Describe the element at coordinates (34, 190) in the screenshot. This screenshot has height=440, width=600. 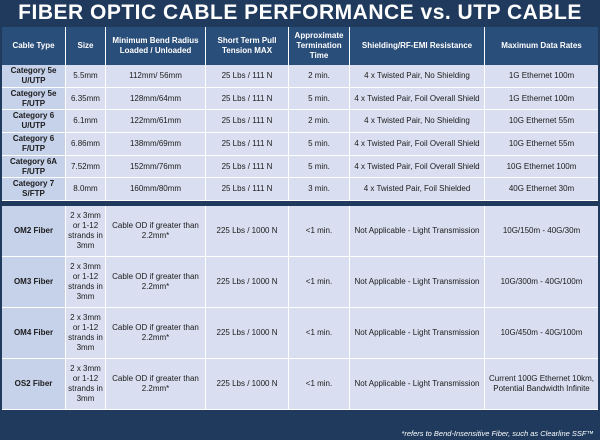
I see `cable-type-cell: Category 7 S/FTP` at that location.